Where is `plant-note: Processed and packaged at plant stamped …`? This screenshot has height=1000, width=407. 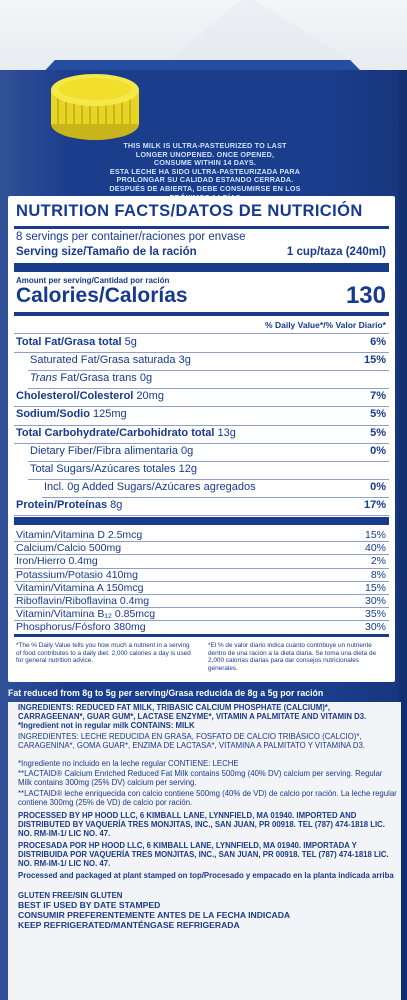 plant-note: Processed and packaged at plant stamped … is located at coordinates (206, 875).